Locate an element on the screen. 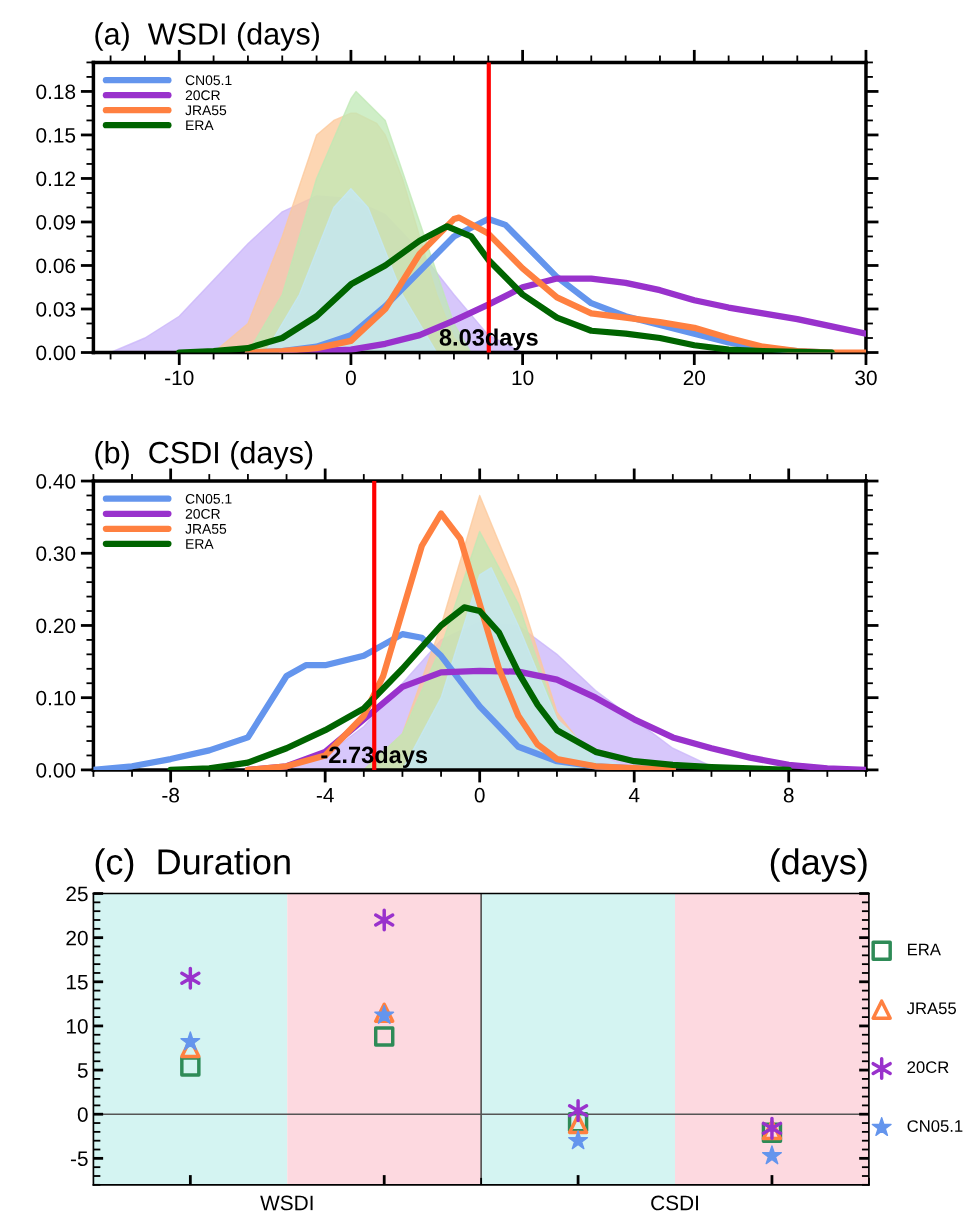 The image size is (973, 1224). x-tick-label: 20 is located at coordinates (694, 378).